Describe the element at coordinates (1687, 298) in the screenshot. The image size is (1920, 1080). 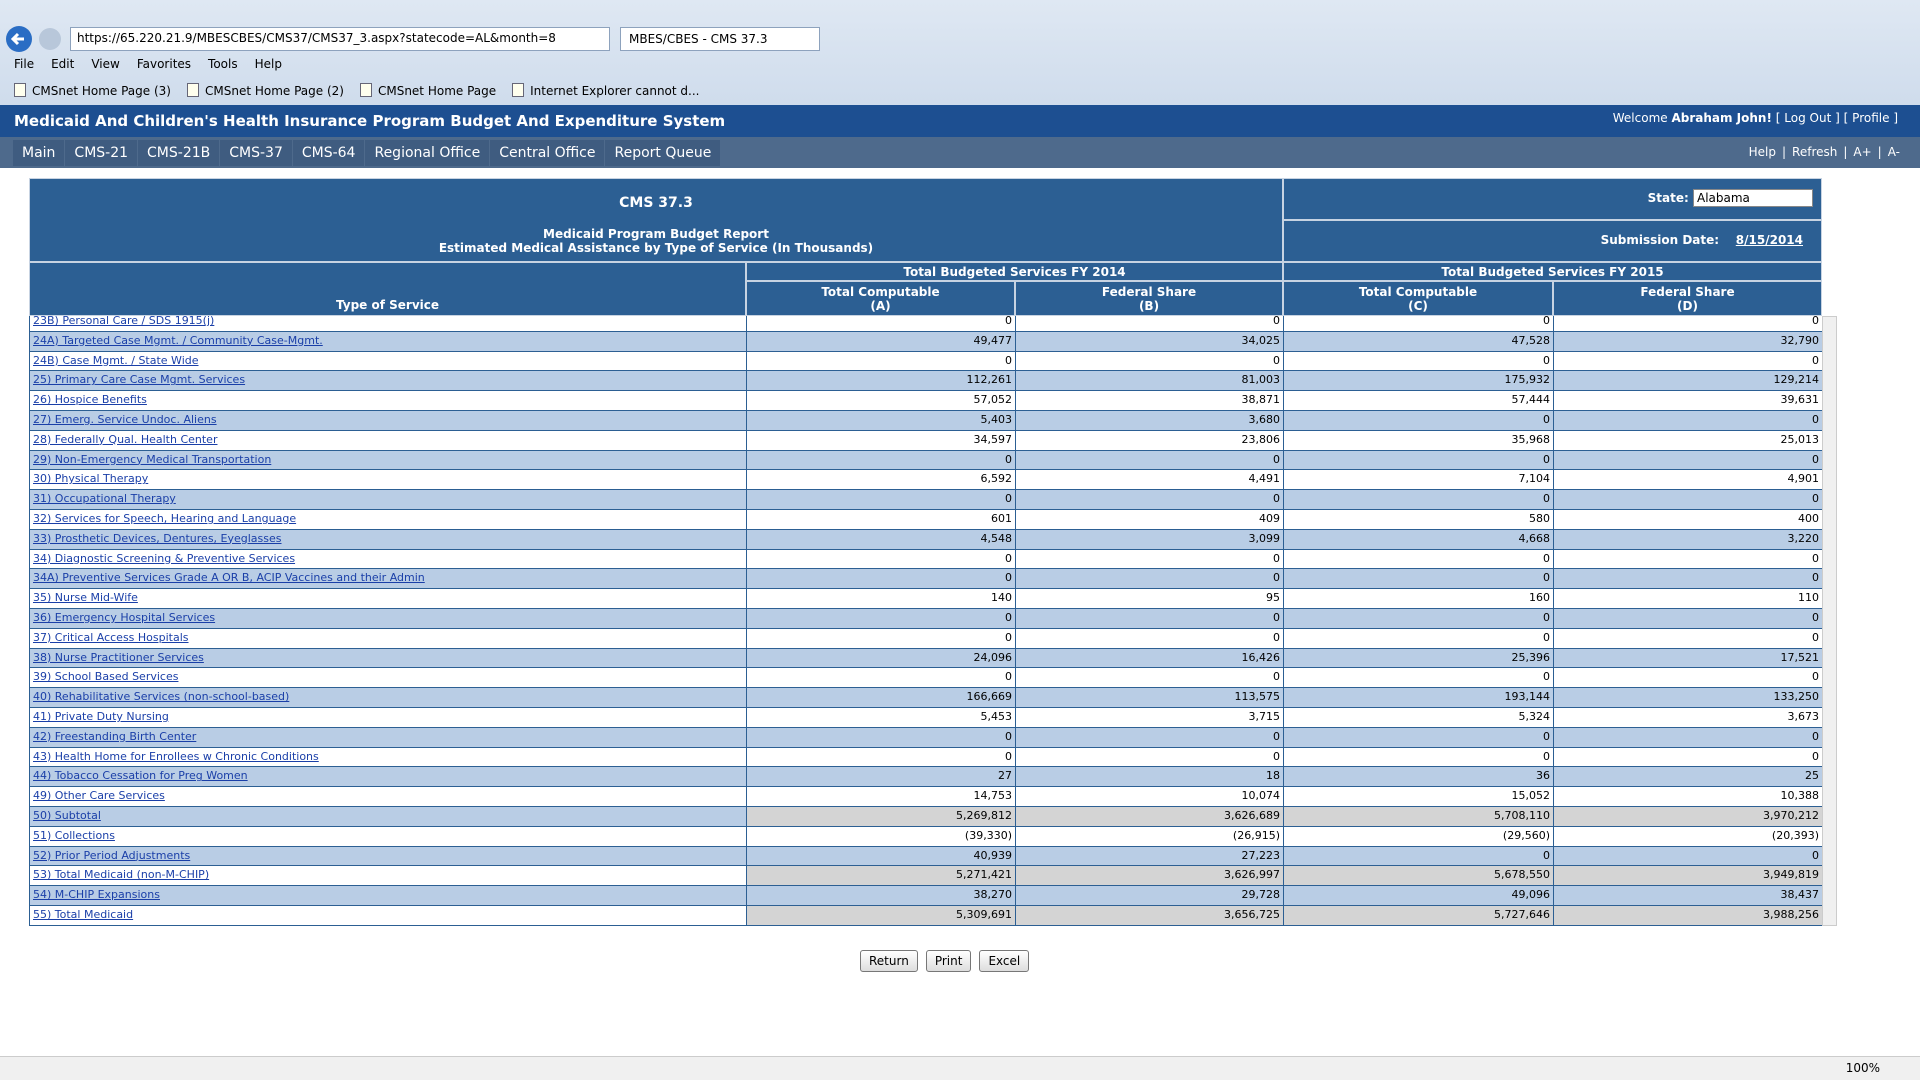
I see `column-header: Federal Share (D)` at that location.